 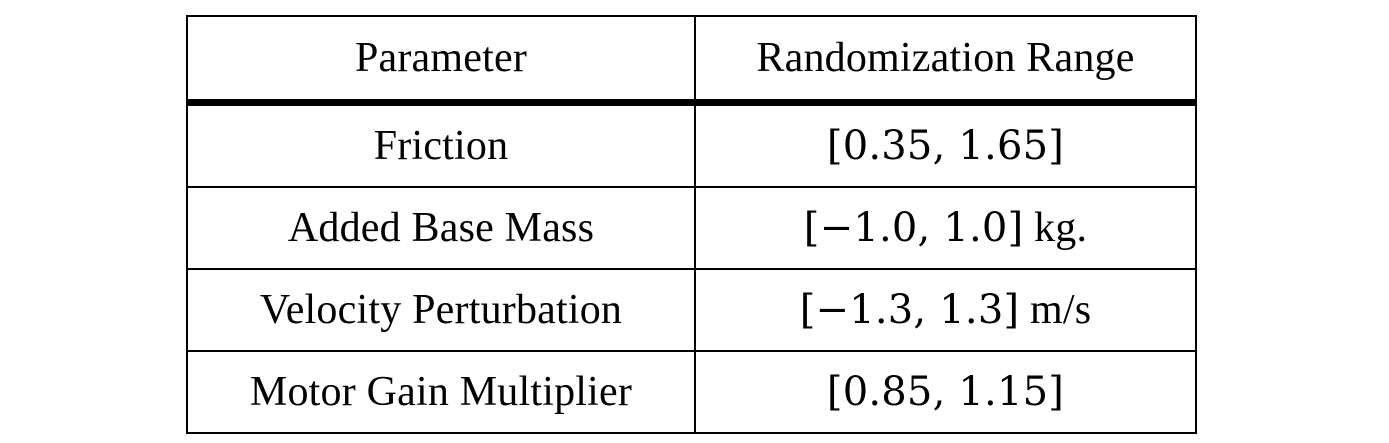 I want to click on range-value: [−1.0, 1.0], so click(x=913, y=228).